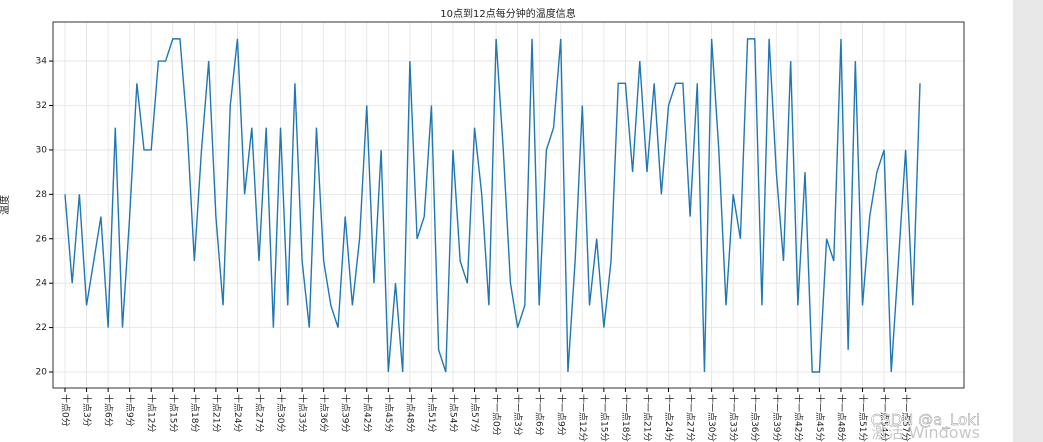 Image resolution: width=1043 pixels, height=442 pixels. I want to click on x-tick-label: 十一点36分, so click(755, 417).